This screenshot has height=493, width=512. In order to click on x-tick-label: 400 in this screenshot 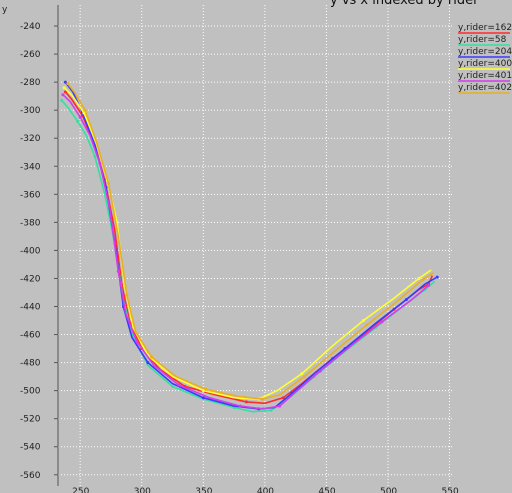, I will do `click(265, 490)`.